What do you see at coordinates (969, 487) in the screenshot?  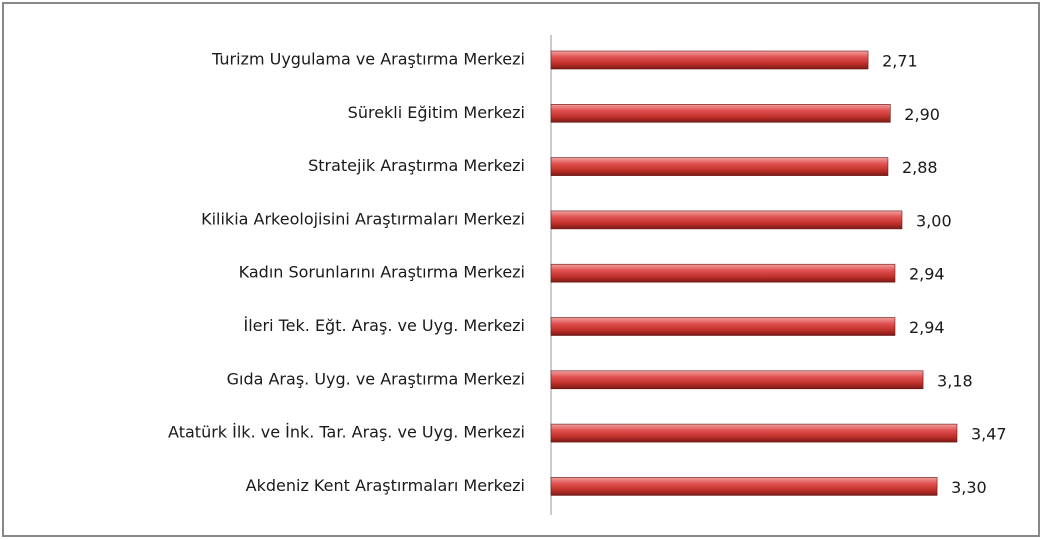 I see `value-label: 3,30` at bounding box center [969, 487].